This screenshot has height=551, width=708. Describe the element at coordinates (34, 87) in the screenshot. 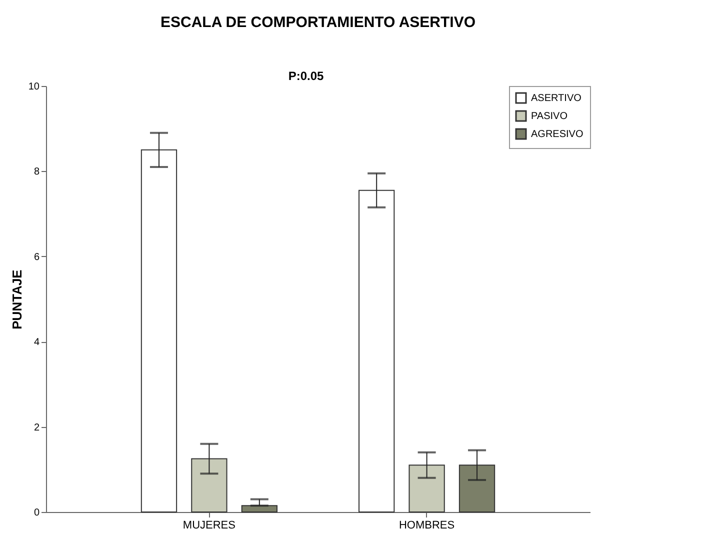

I see `y-tick-label: 10` at that location.